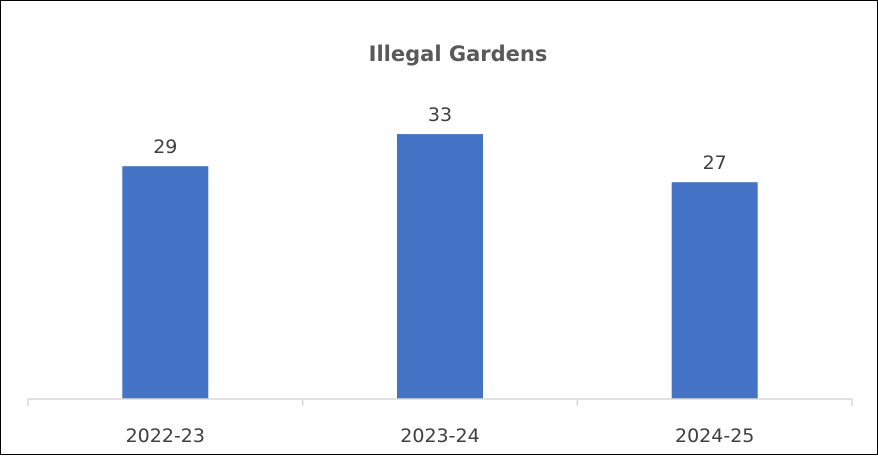 This screenshot has height=456, width=878. I want to click on data-labels-layer: 29 33 27, so click(440, 139).